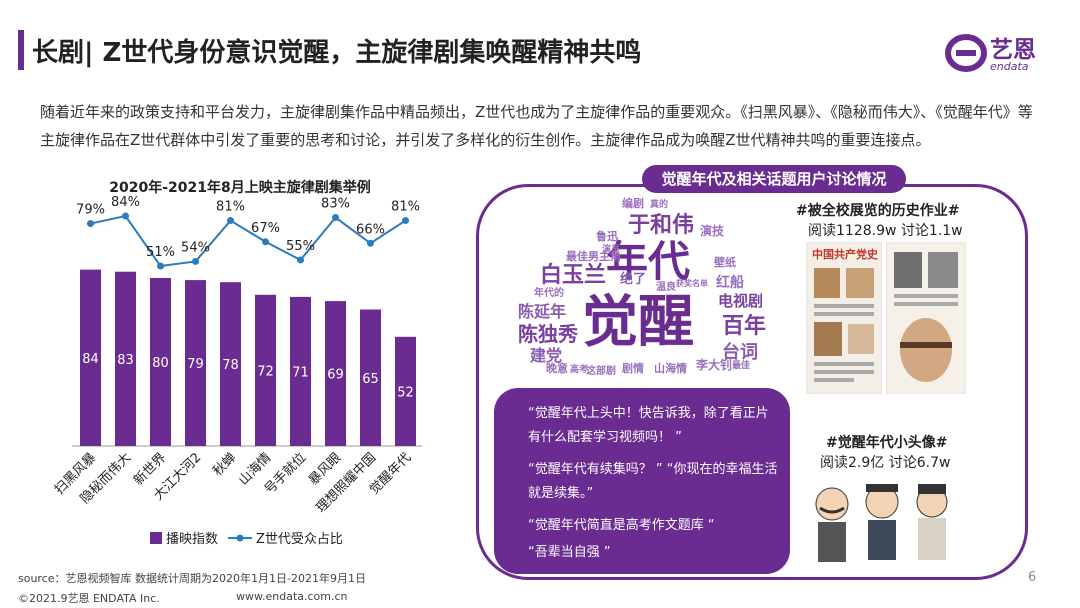  I want to click on word-cloud-item: 绝了, so click(633, 279).